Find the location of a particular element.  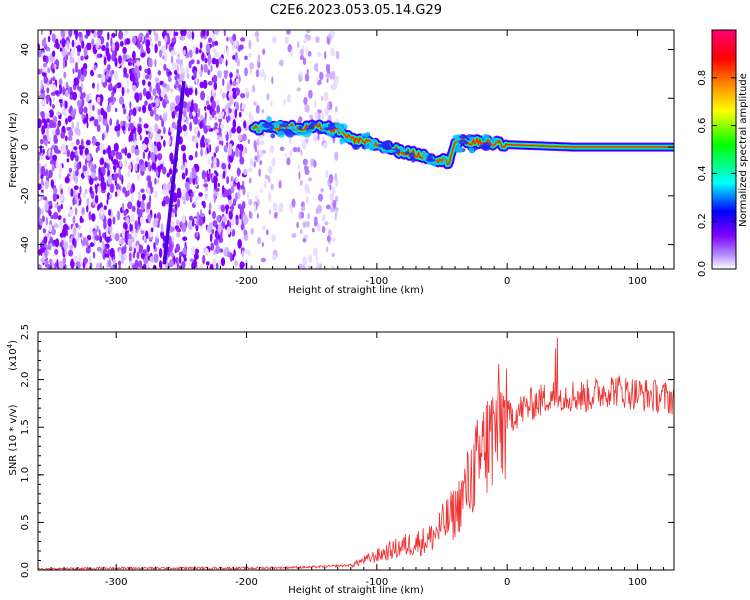

snr-y-exponent-prefix: (x10 is located at coordinates (13, 359).